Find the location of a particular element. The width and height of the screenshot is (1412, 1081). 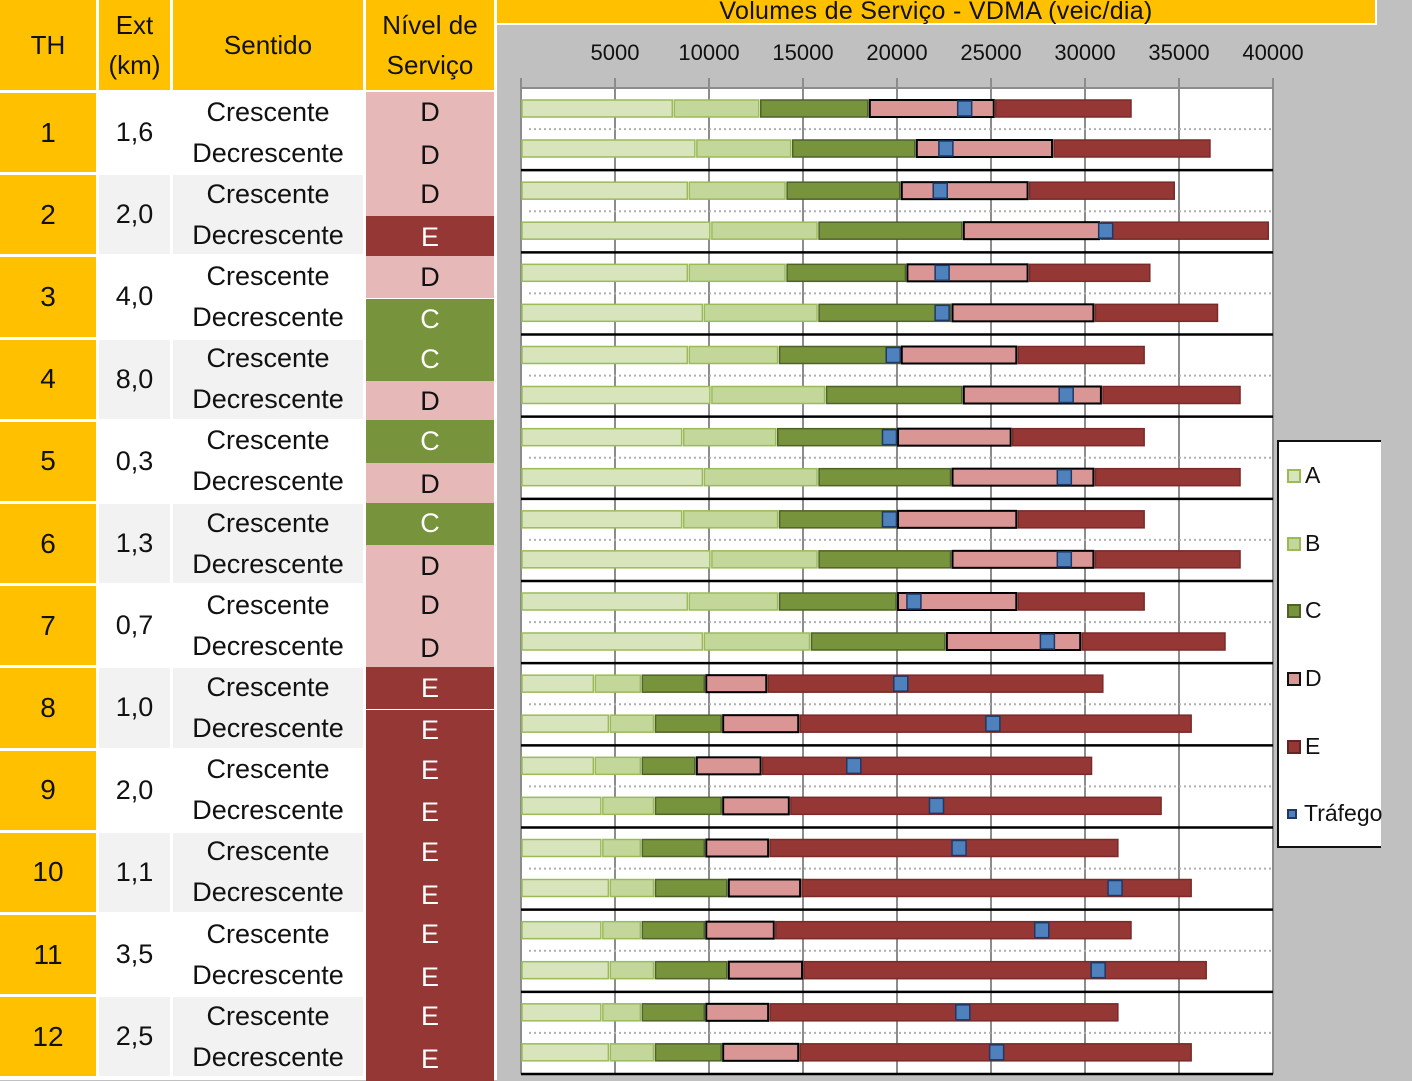

ext-cell: 1,1 is located at coordinates (134, 872).